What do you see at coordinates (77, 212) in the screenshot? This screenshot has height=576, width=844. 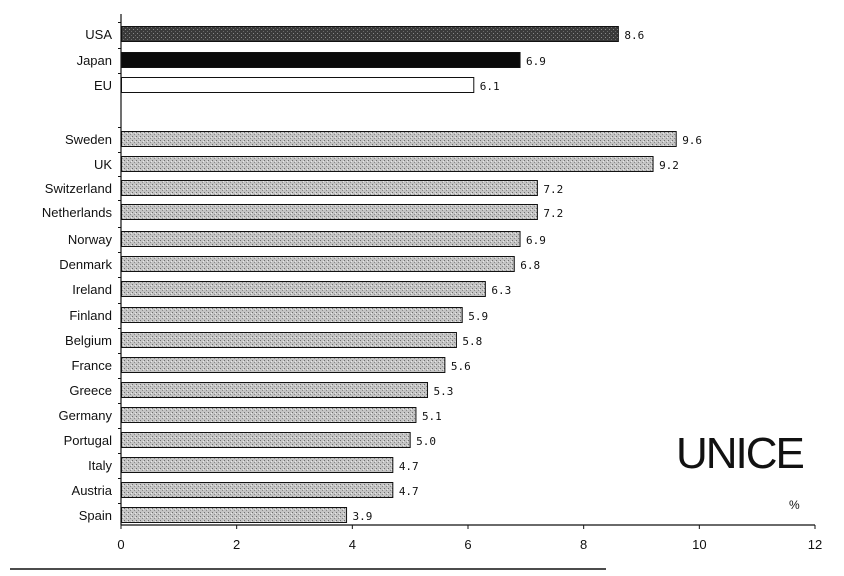 I see `category-label-netherlands: Netherlands` at bounding box center [77, 212].